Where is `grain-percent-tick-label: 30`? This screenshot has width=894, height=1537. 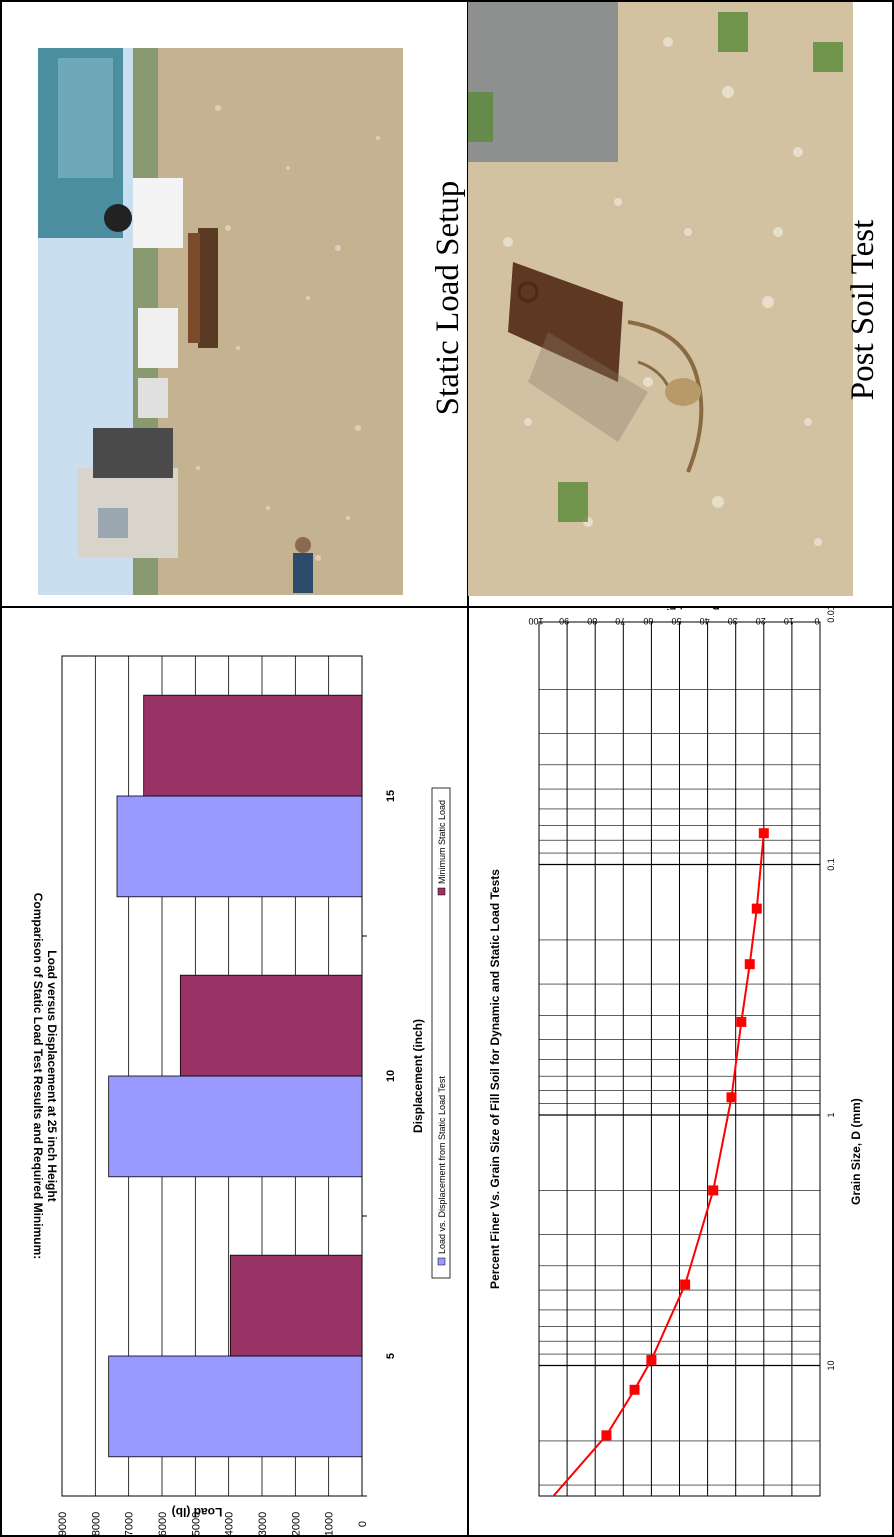 grain-percent-tick-label: 30 is located at coordinates (733, 621).